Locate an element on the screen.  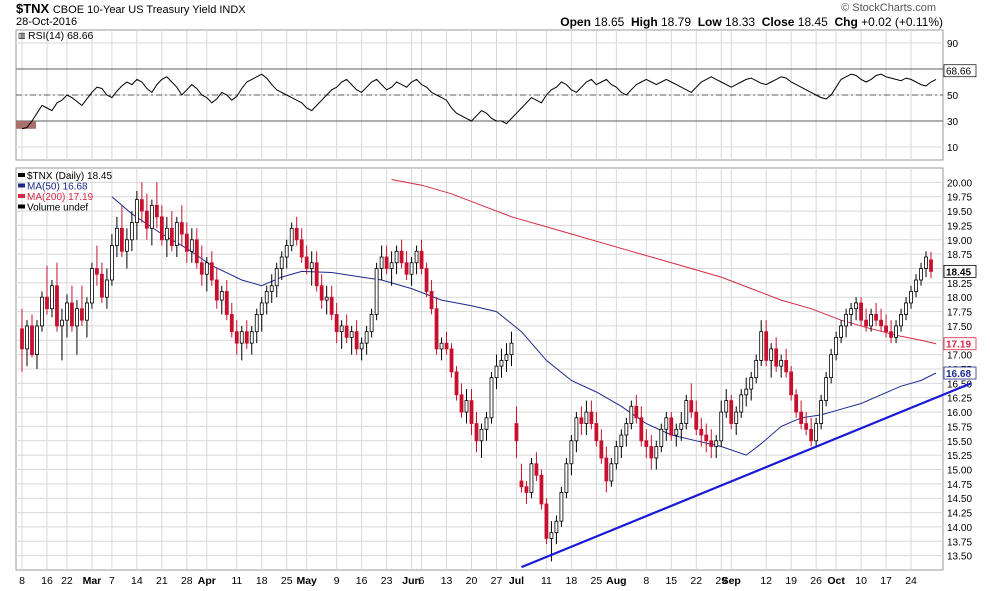
x-tick-label: 24 is located at coordinates (911, 581).